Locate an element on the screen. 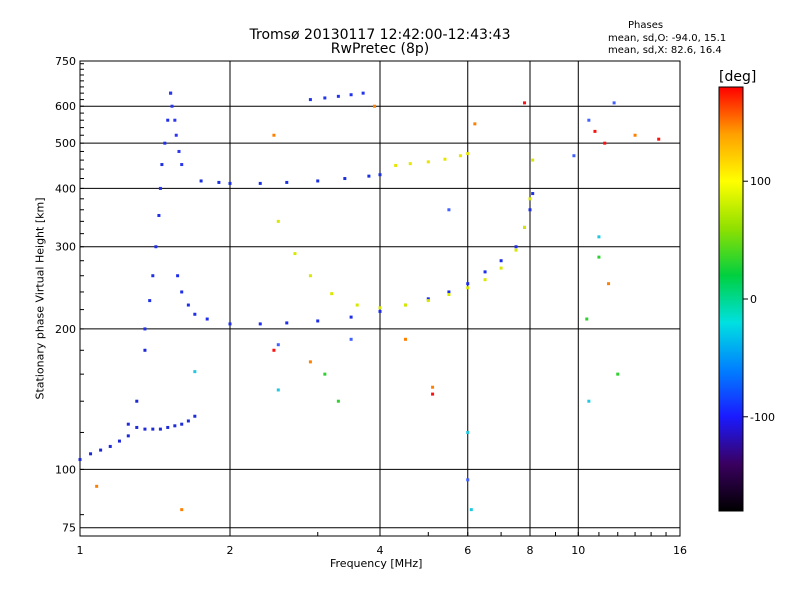 This screenshot has width=800, height=600. y-tick-label: 200 is located at coordinates (65, 329).